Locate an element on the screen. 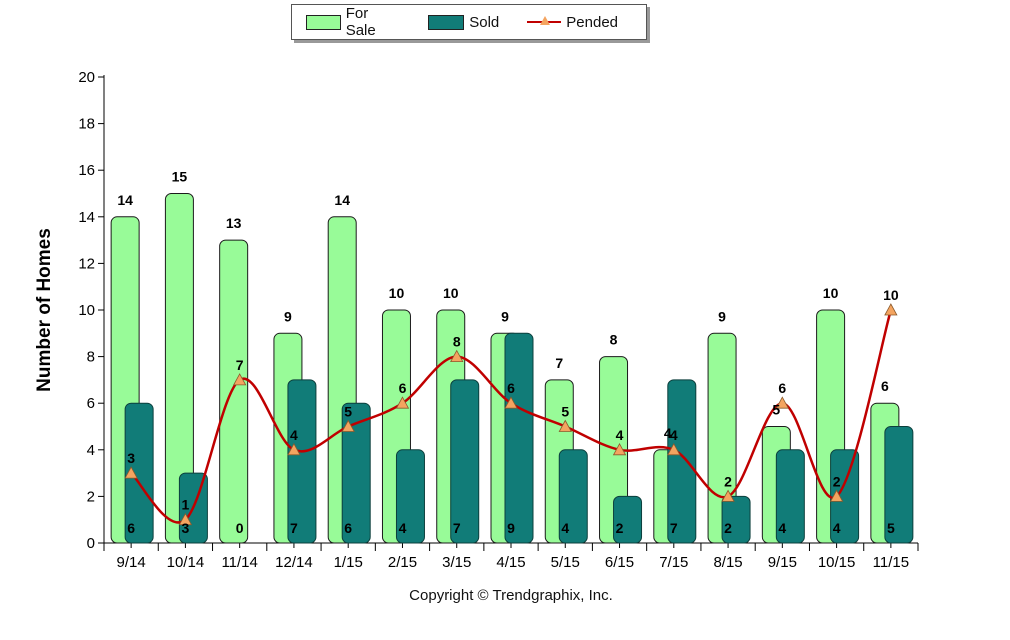 The height and width of the screenshot is (640, 1010). x-tick-label: 1/15 is located at coordinates (348, 562).